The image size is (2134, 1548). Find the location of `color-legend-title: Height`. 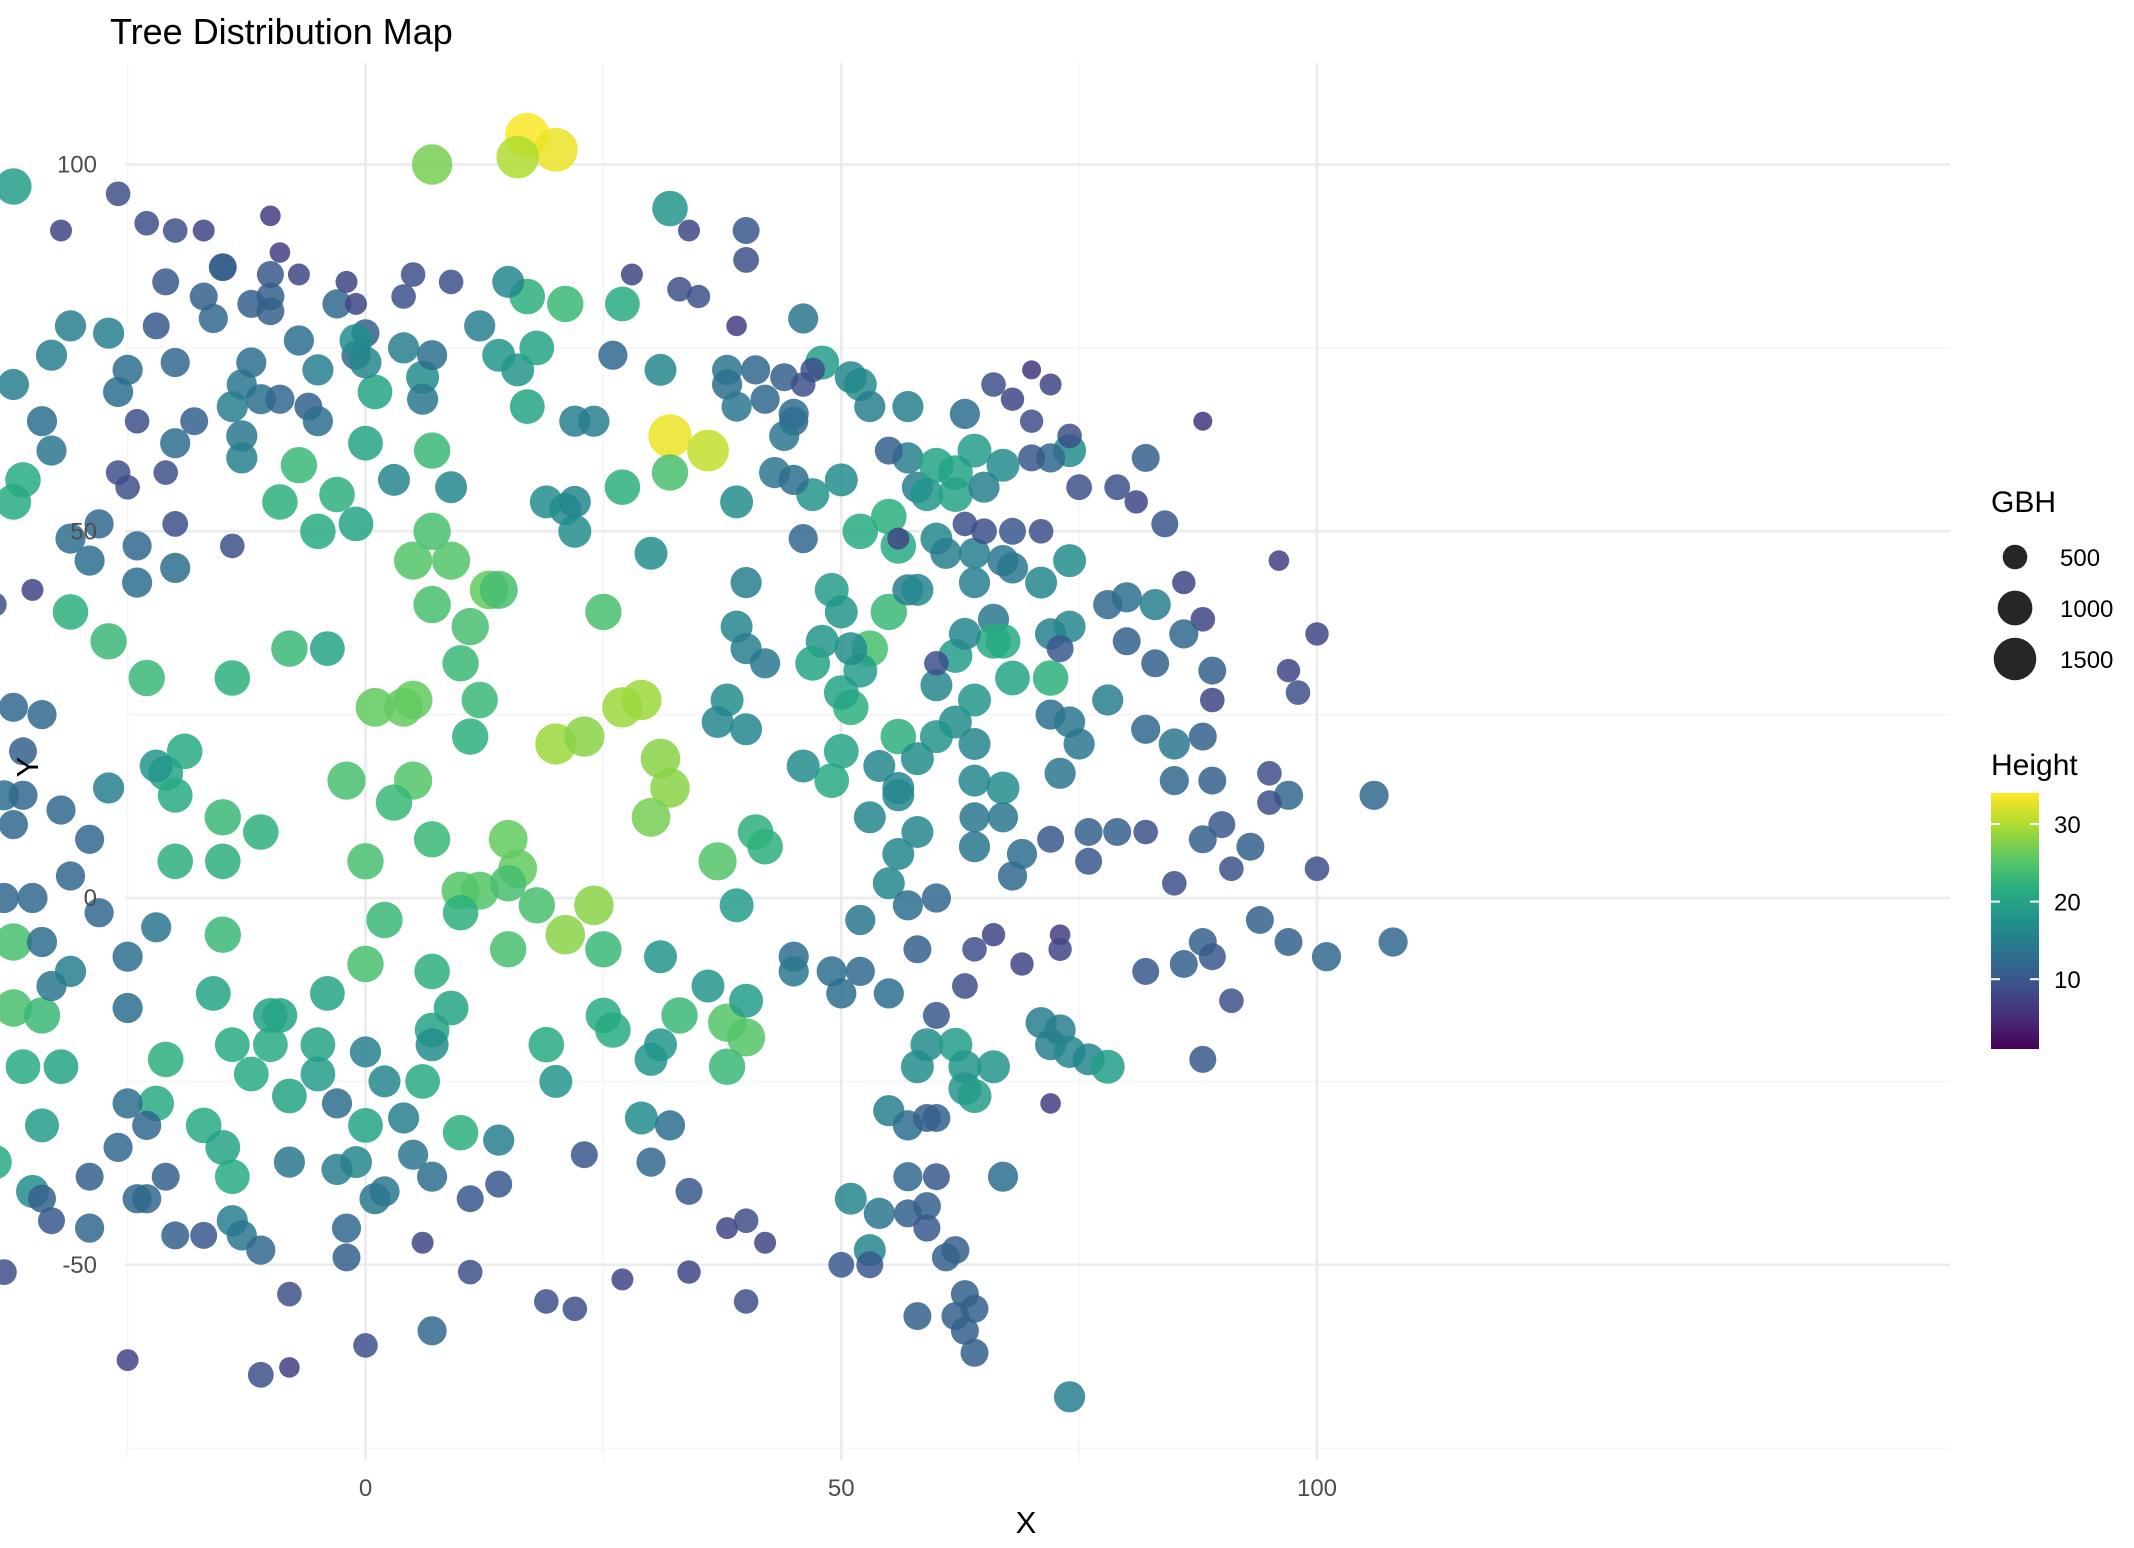

color-legend-title: Height is located at coordinates (2034, 765).